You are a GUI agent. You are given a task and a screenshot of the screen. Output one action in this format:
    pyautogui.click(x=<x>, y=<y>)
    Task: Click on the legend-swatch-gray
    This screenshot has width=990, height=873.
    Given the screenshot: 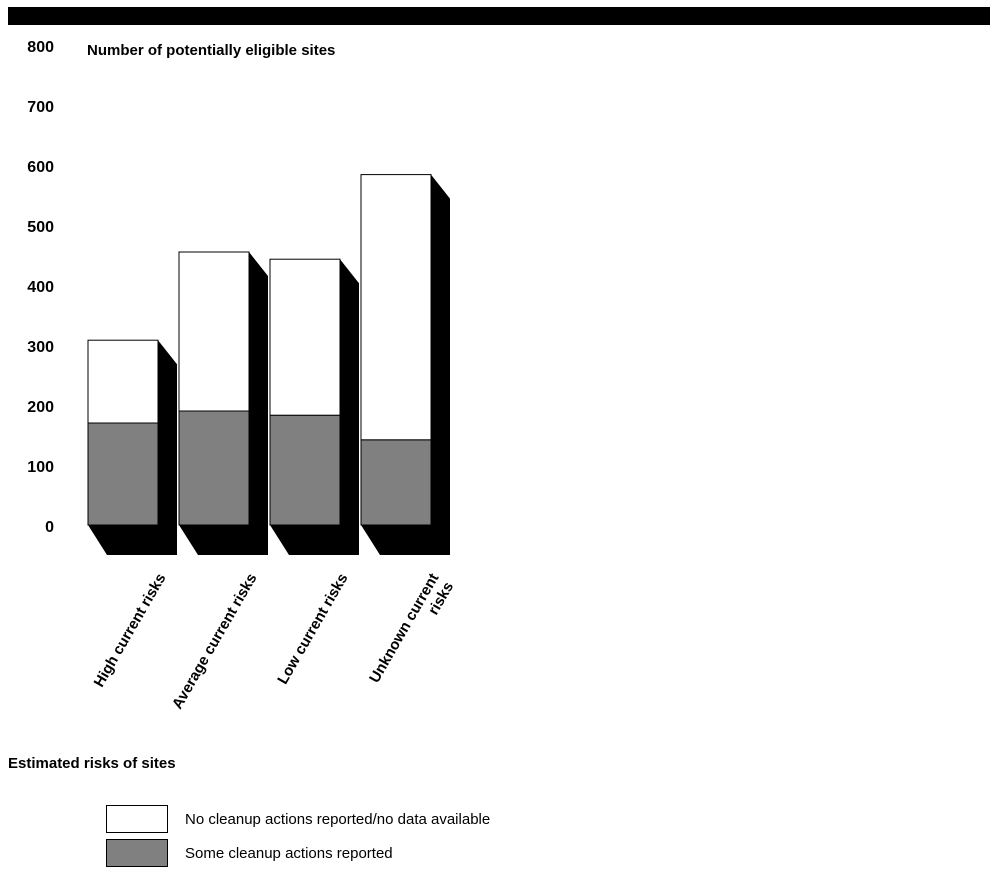 What is the action you would take?
    pyautogui.click(x=137, y=853)
    